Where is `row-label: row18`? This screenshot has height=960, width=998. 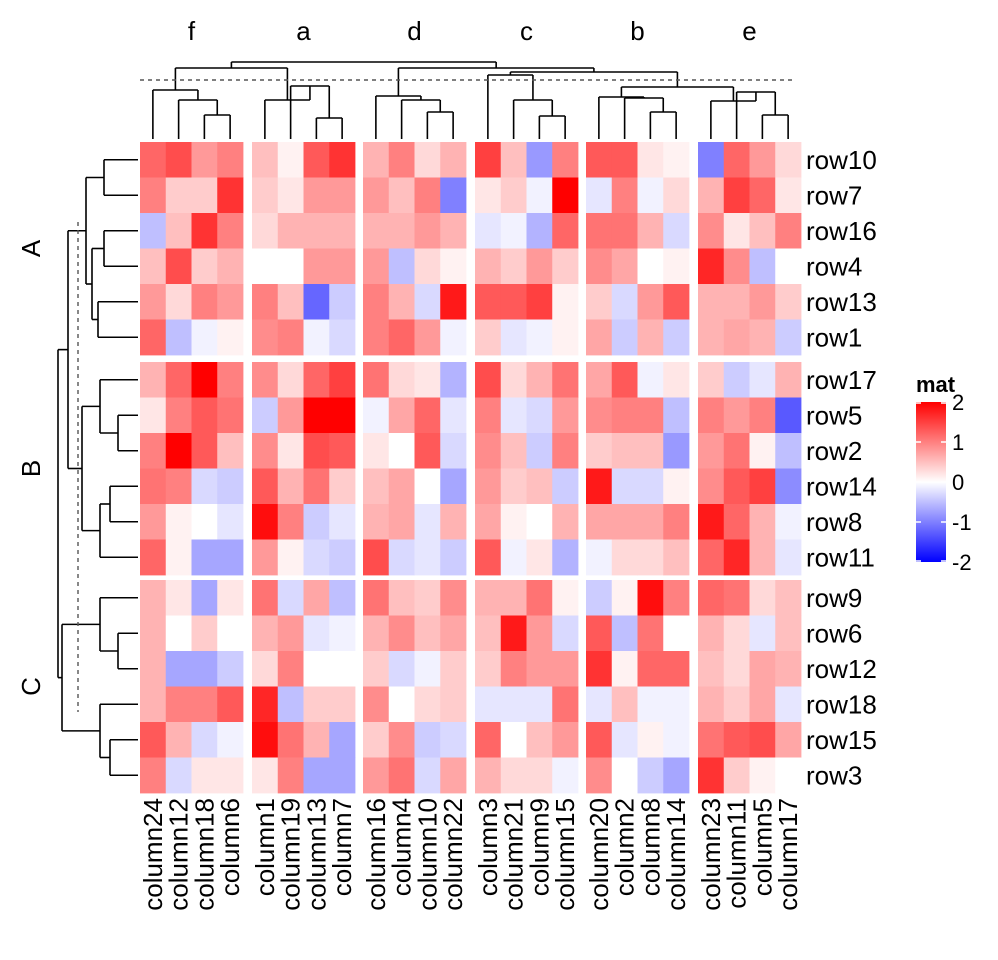 row-label: row18 is located at coordinates (841, 704).